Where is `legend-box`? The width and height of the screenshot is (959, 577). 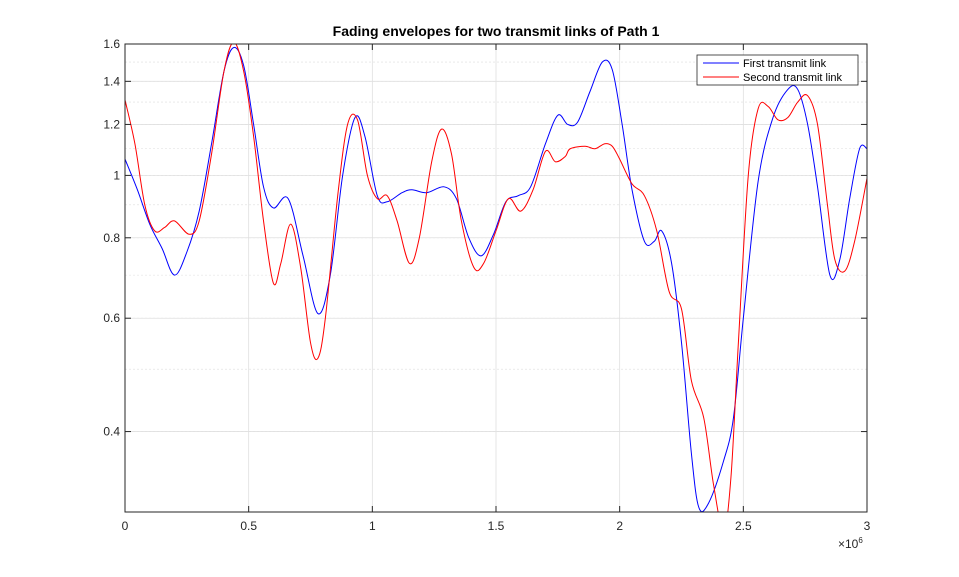
legend-box is located at coordinates (777, 70).